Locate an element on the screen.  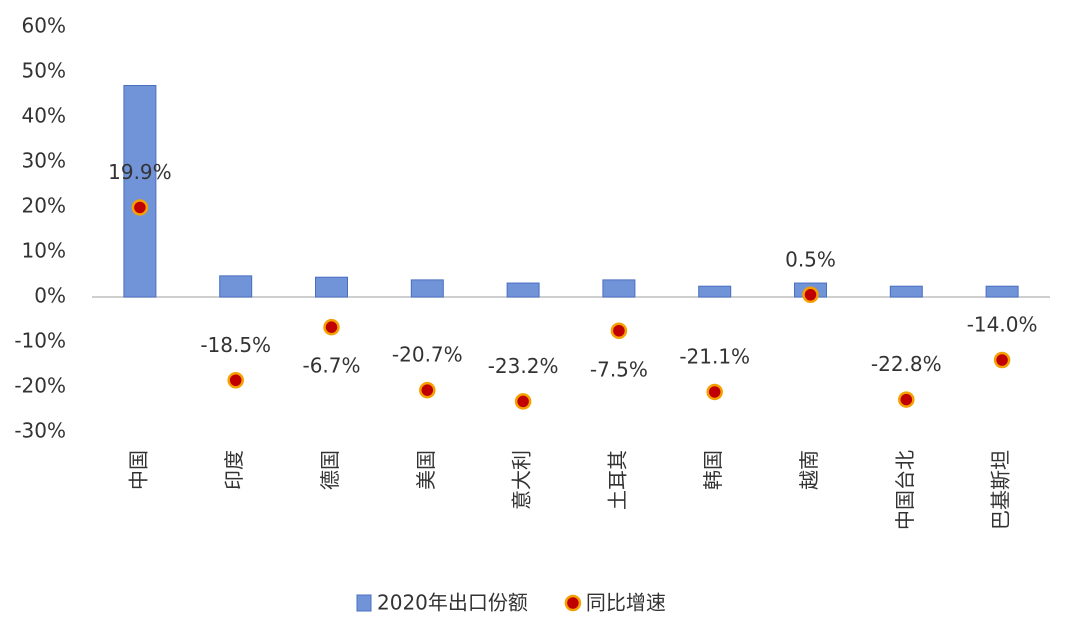
data-label: -14.0% is located at coordinates (1002, 325).